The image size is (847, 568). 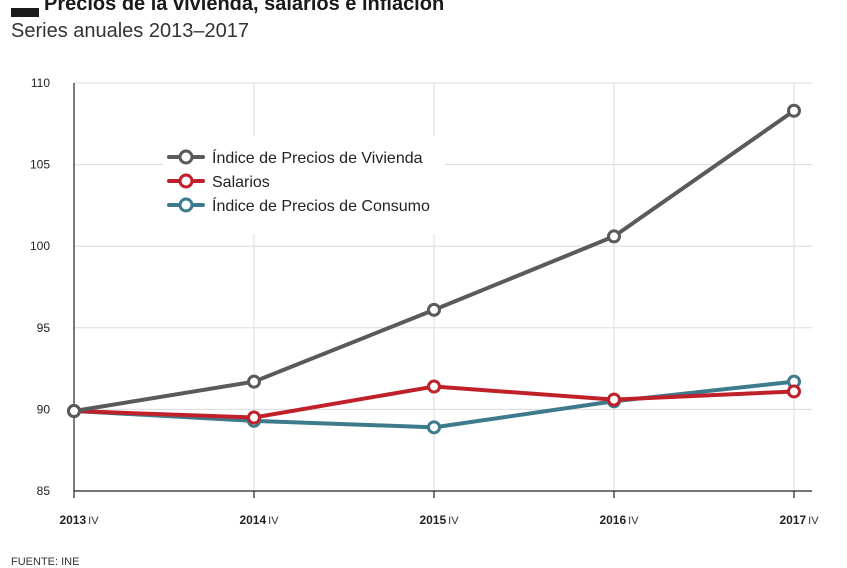 What do you see at coordinates (799, 520) in the screenshot?
I see `x-tick-label: 2017 IV` at bounding box center [799, 520].